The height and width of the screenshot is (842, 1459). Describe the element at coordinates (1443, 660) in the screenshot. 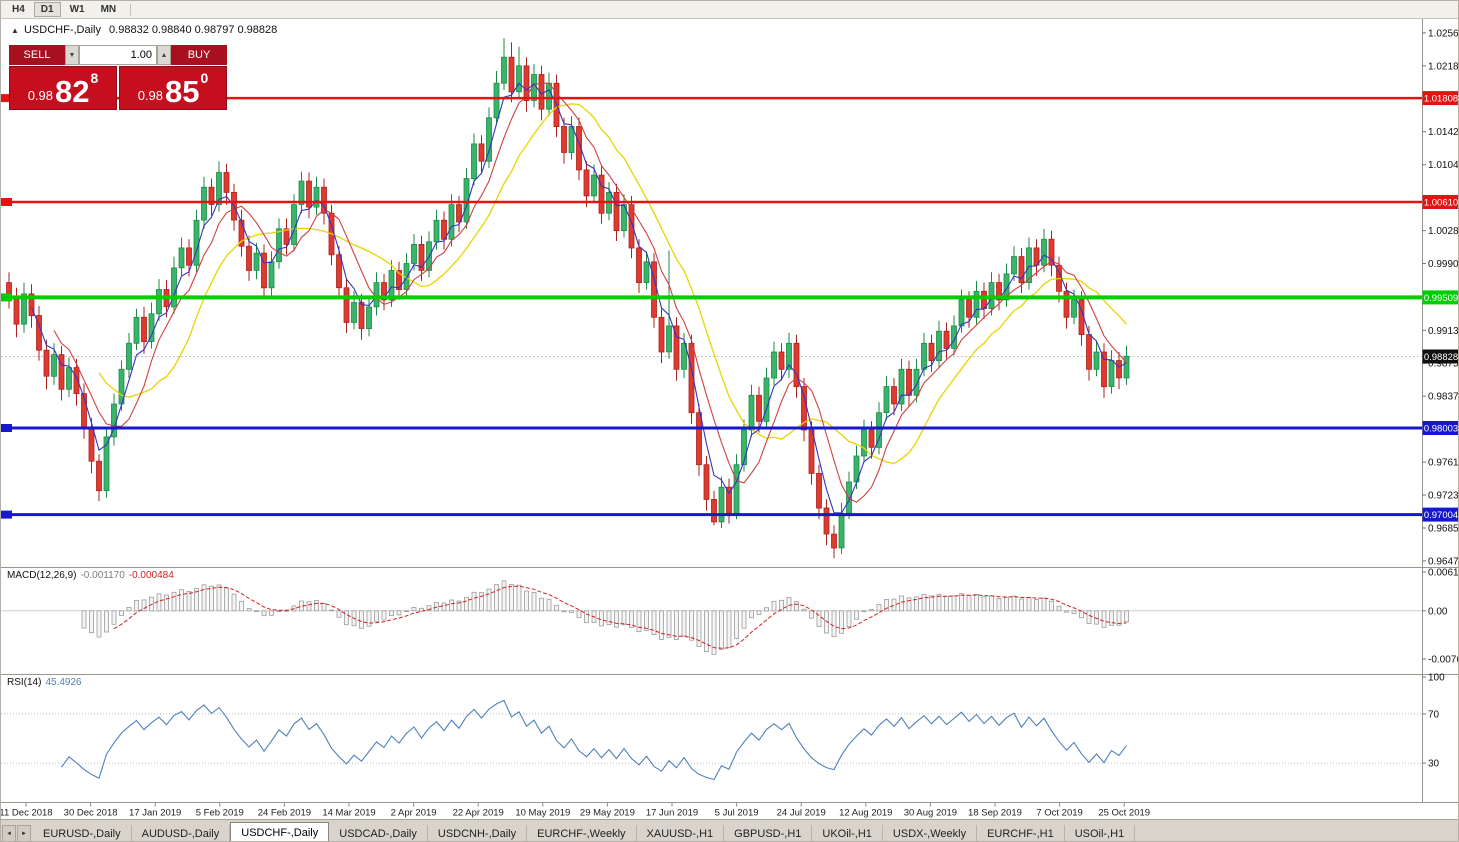

I see `axis-tick-label: -0.00761` at that location.